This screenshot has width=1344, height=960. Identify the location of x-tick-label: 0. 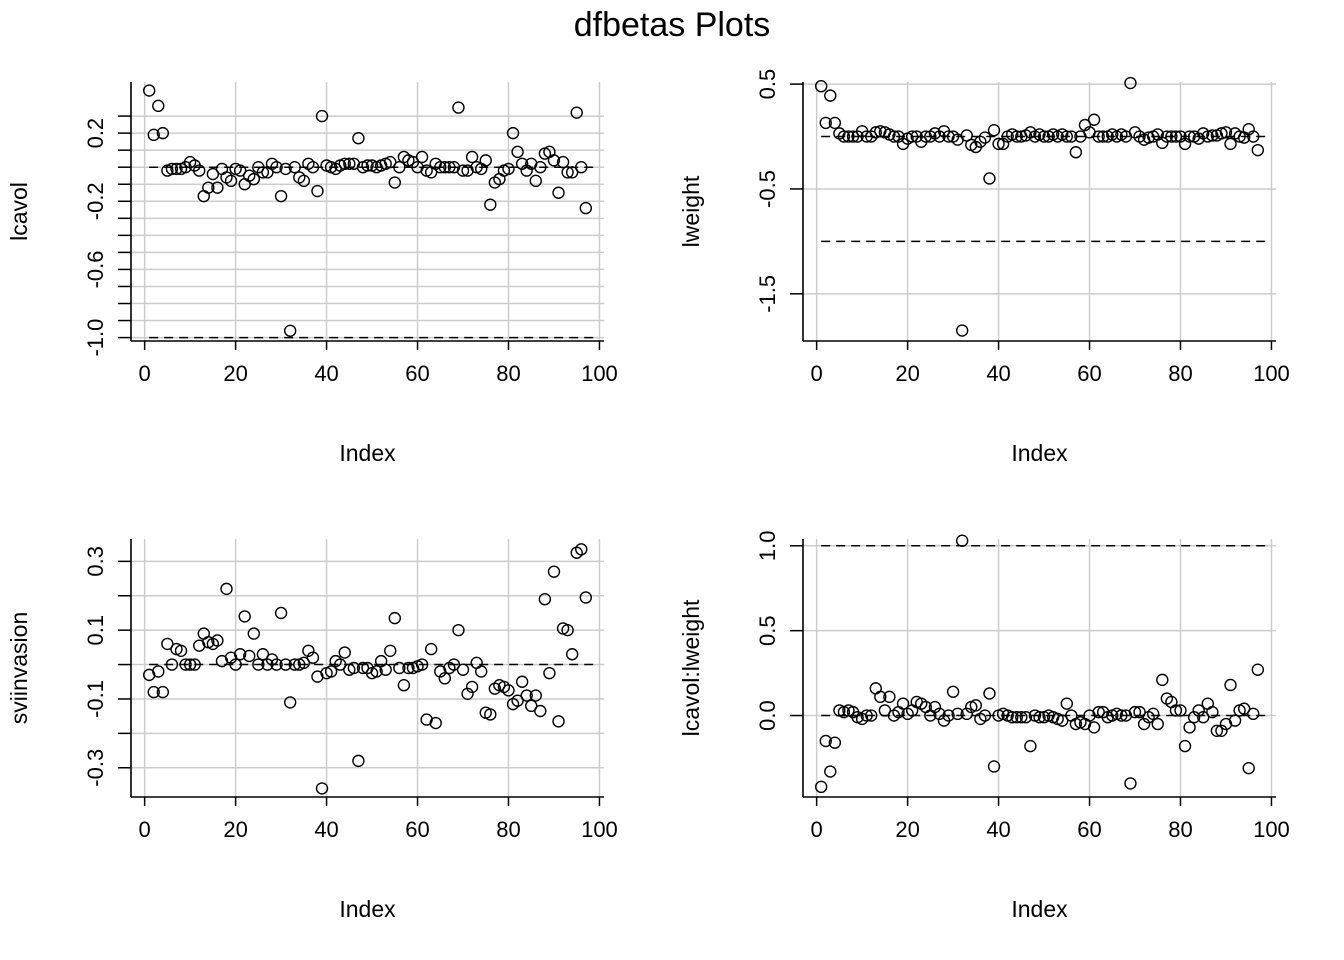
(145, 373).